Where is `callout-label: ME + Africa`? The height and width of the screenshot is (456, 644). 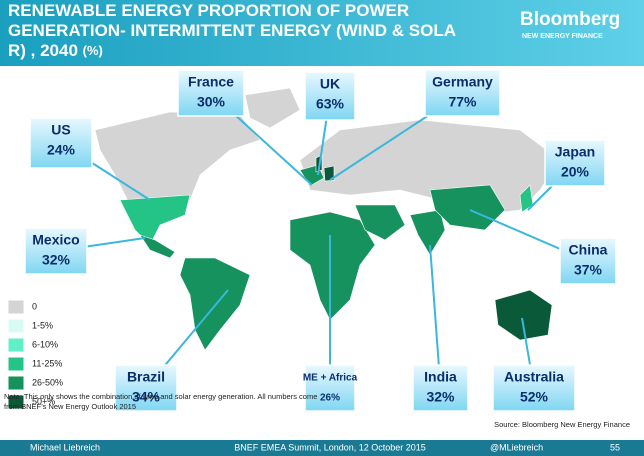 callout-label: ME + Africa is located at coordinates (330, 378).